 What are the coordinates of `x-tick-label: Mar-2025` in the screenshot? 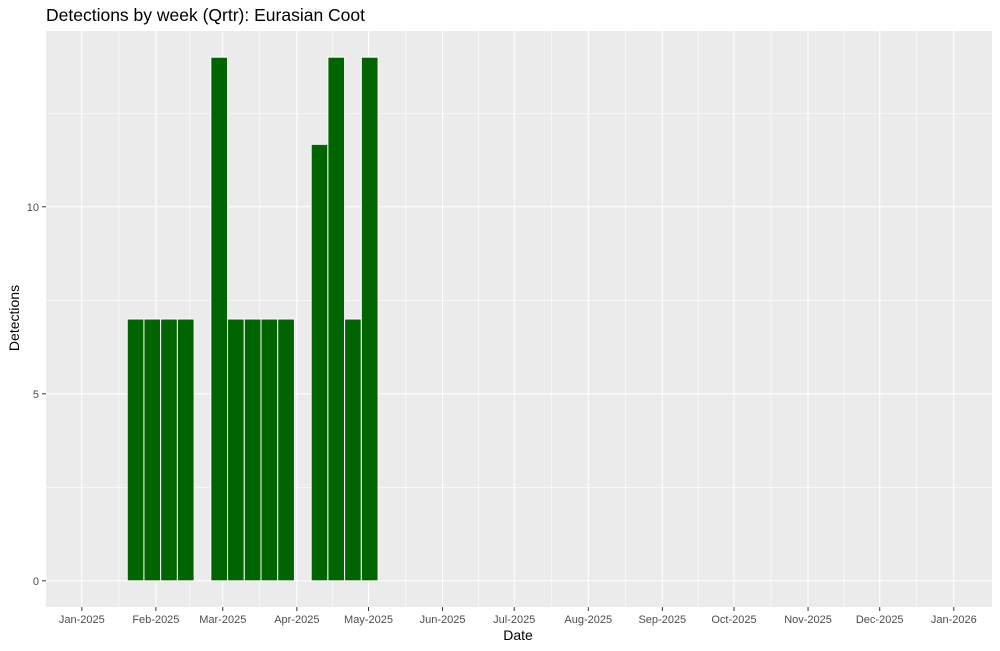 It's located at (222, 620).